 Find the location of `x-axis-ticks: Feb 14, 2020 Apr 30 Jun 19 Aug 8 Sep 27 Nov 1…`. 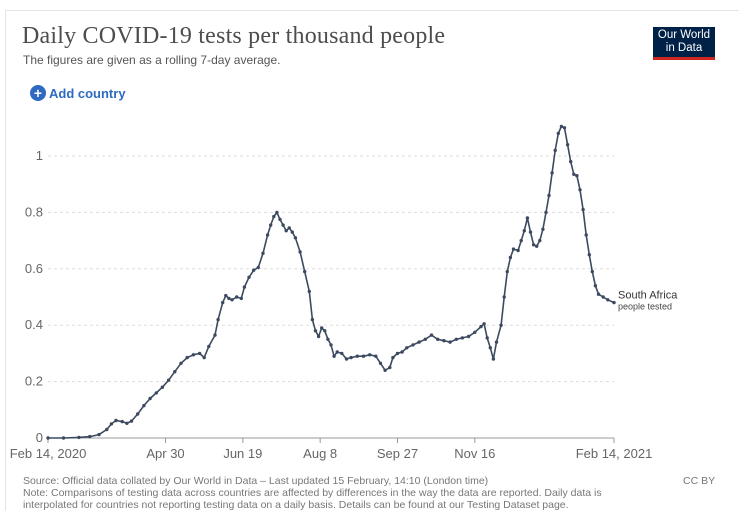

x-axis-ticks: Feb 14, 2020 Apr 30 Jun 19 Aug 8 Sep 27 Nov 1… is located at coordinates (331, 449).